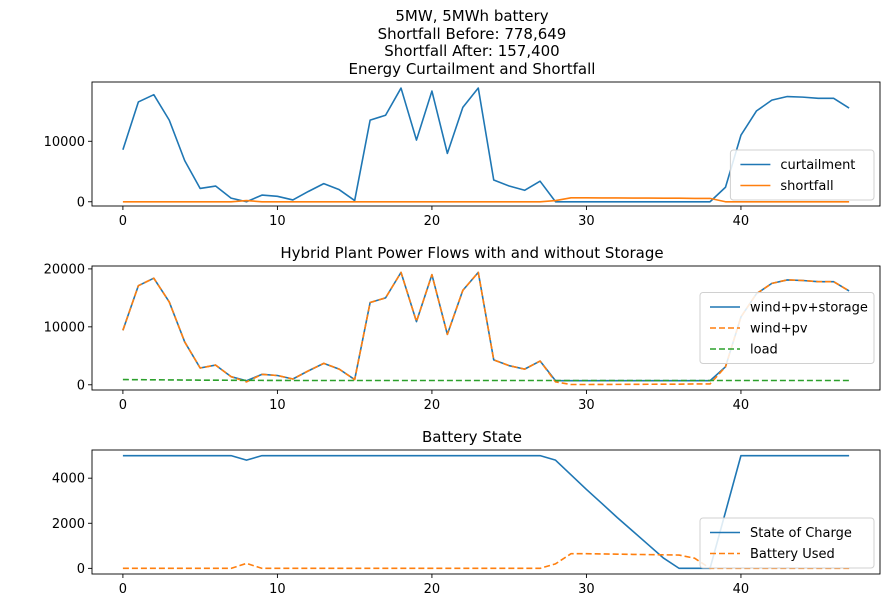 The width and height of the screenshot is (890, 607). Describe the element at coordinates (68, 524) in the screenshot. I see `y-tick-label: 2000` at that location.